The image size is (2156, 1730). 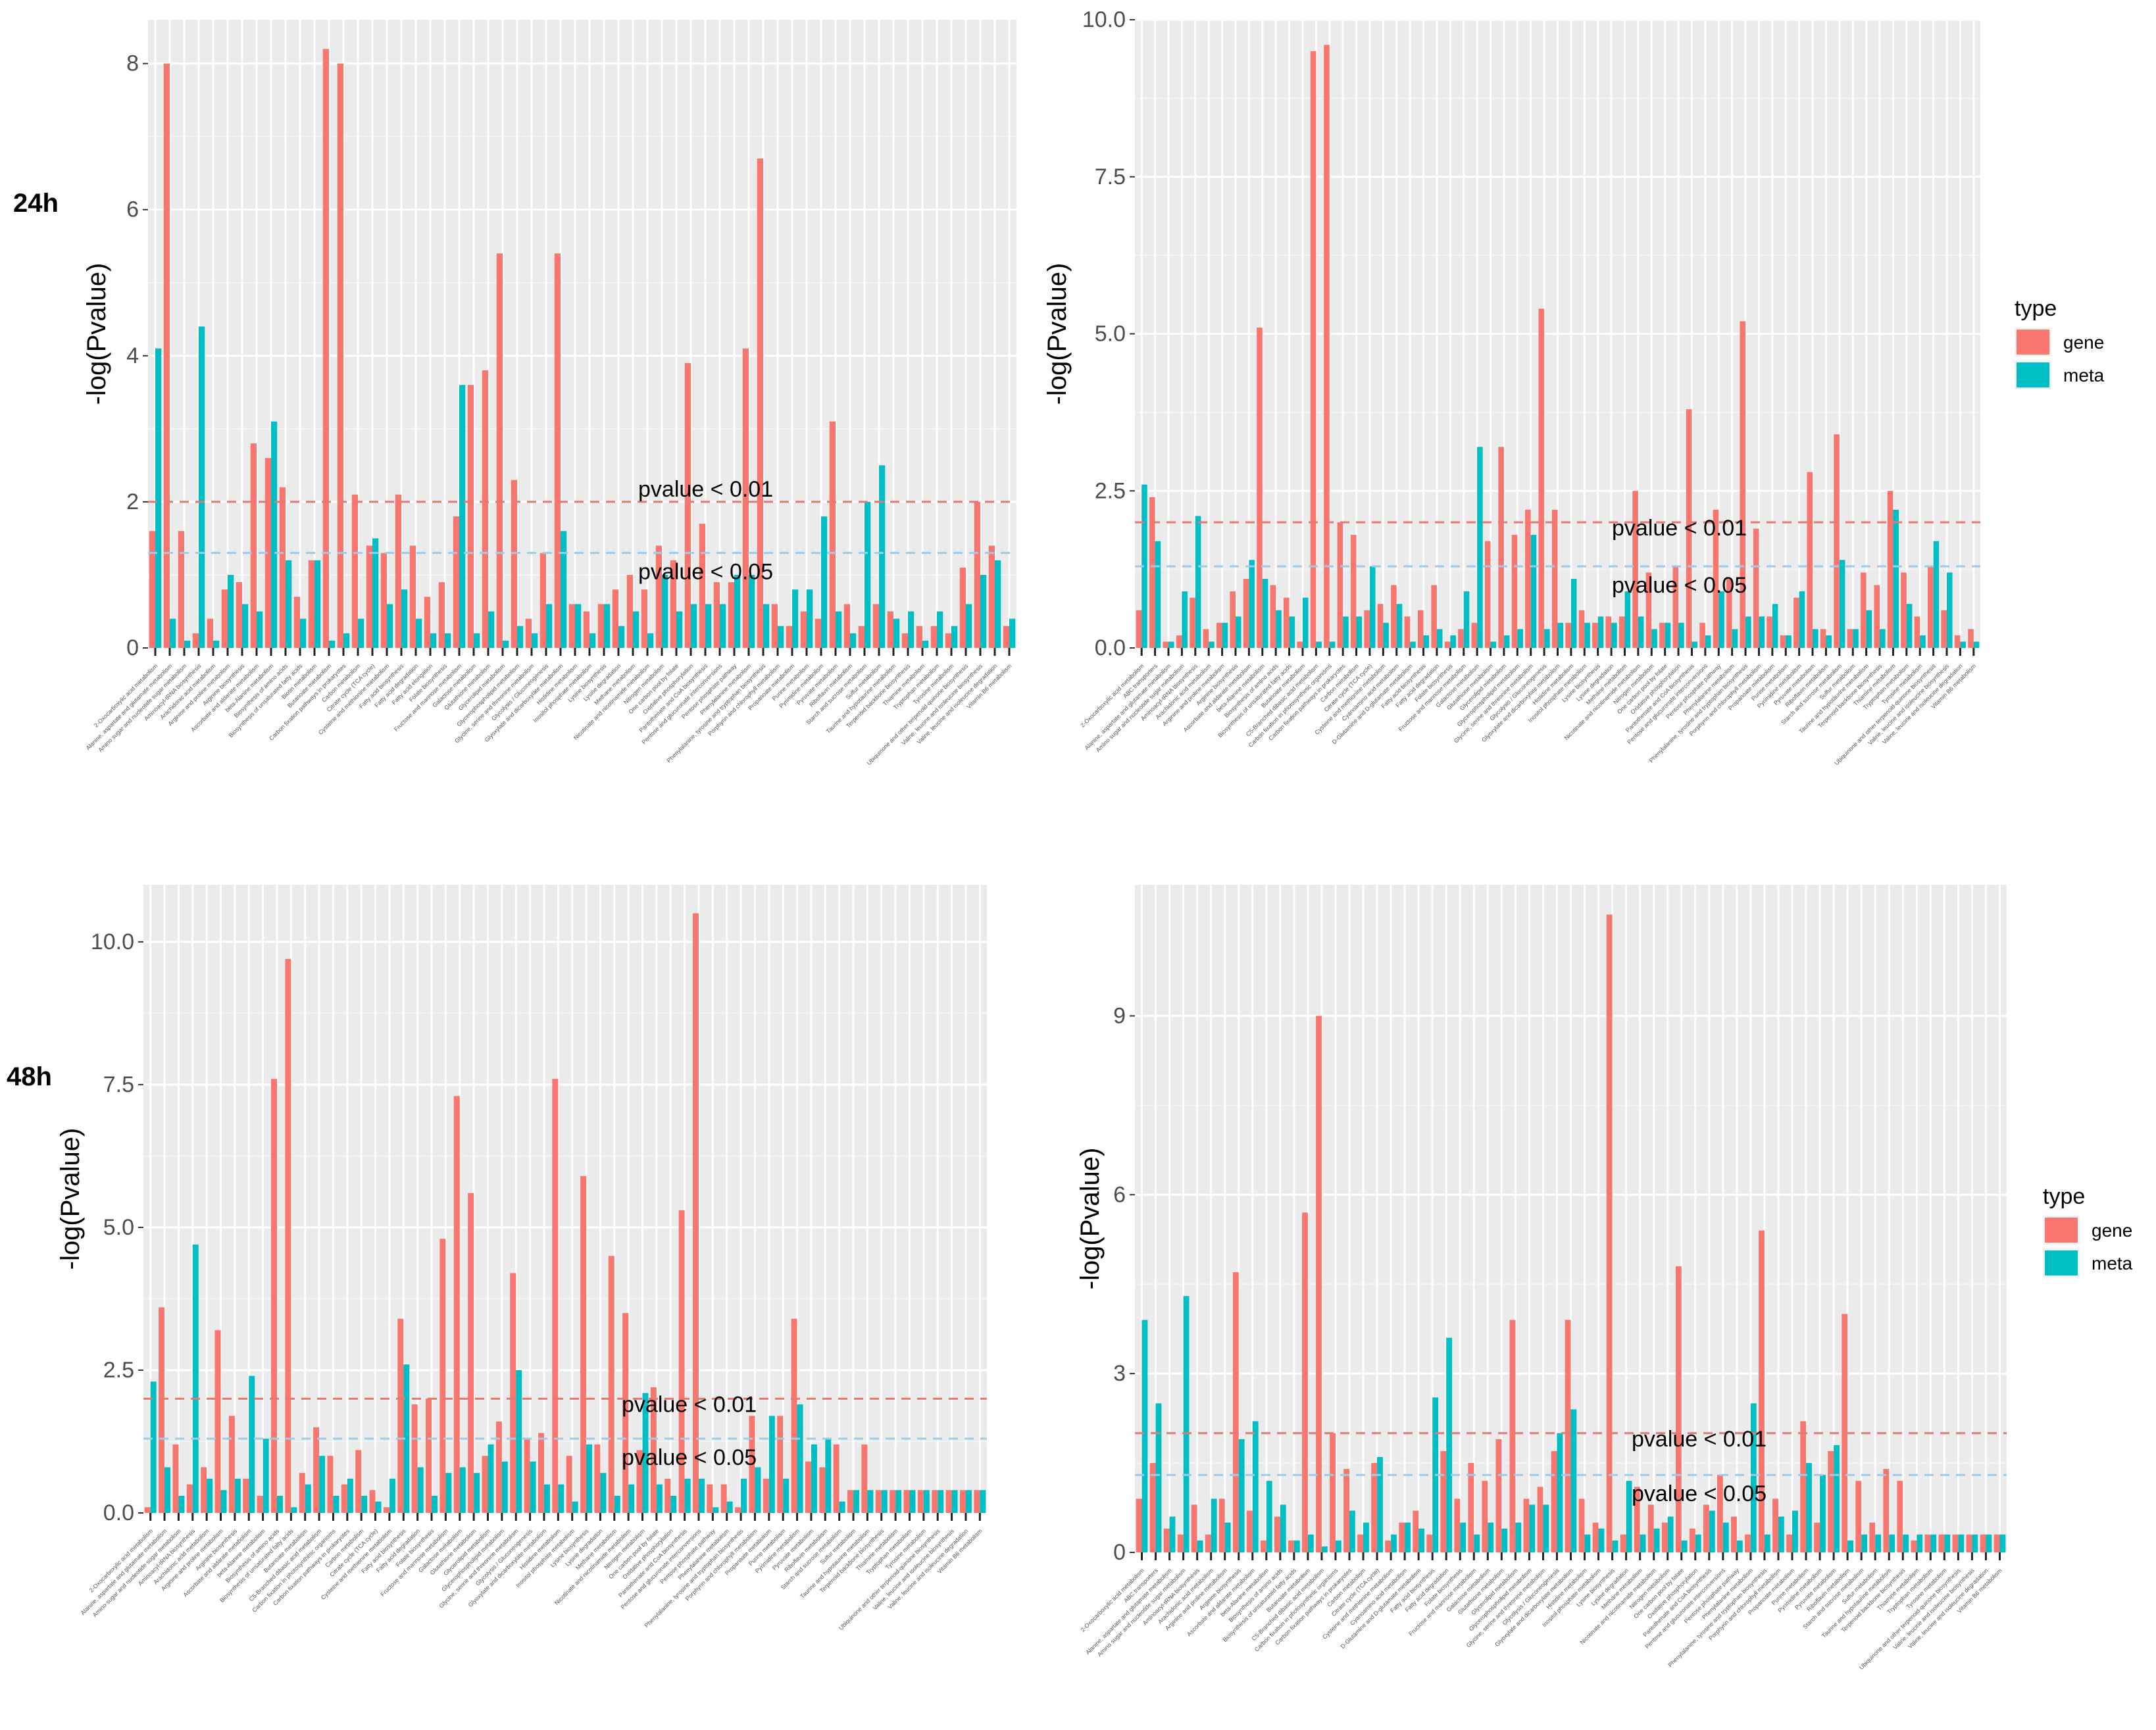 What do you see at coordinates (2083, 343) in the screenshot?
I see `legend-label-gene: gene` at bounding box center [2083, 343].